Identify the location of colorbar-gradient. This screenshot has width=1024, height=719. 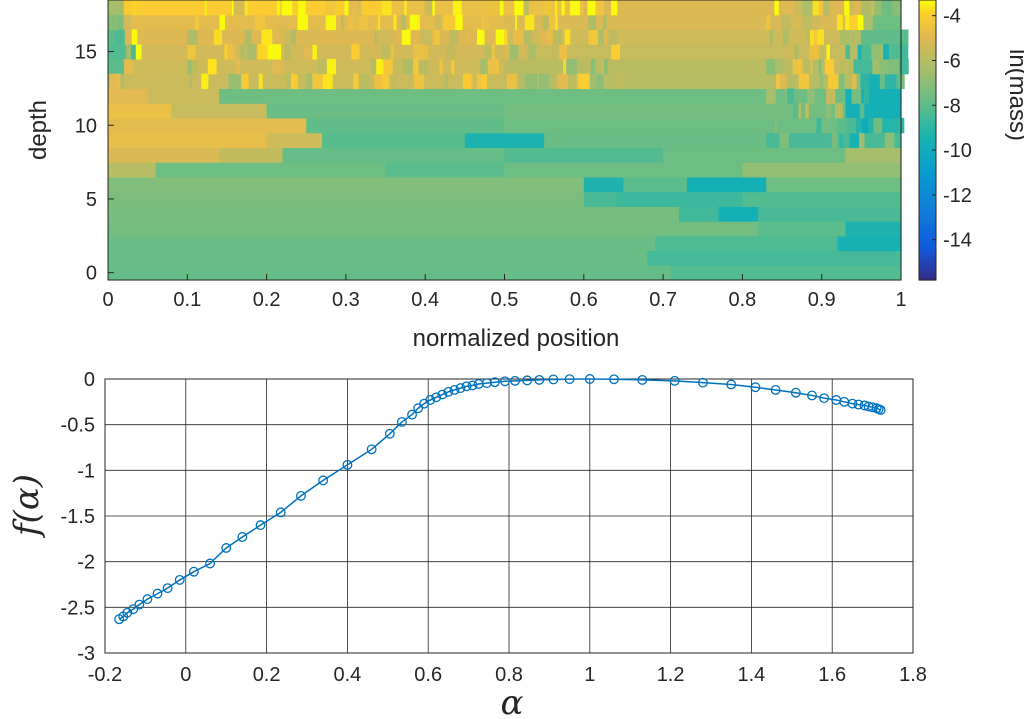
(927, 140).